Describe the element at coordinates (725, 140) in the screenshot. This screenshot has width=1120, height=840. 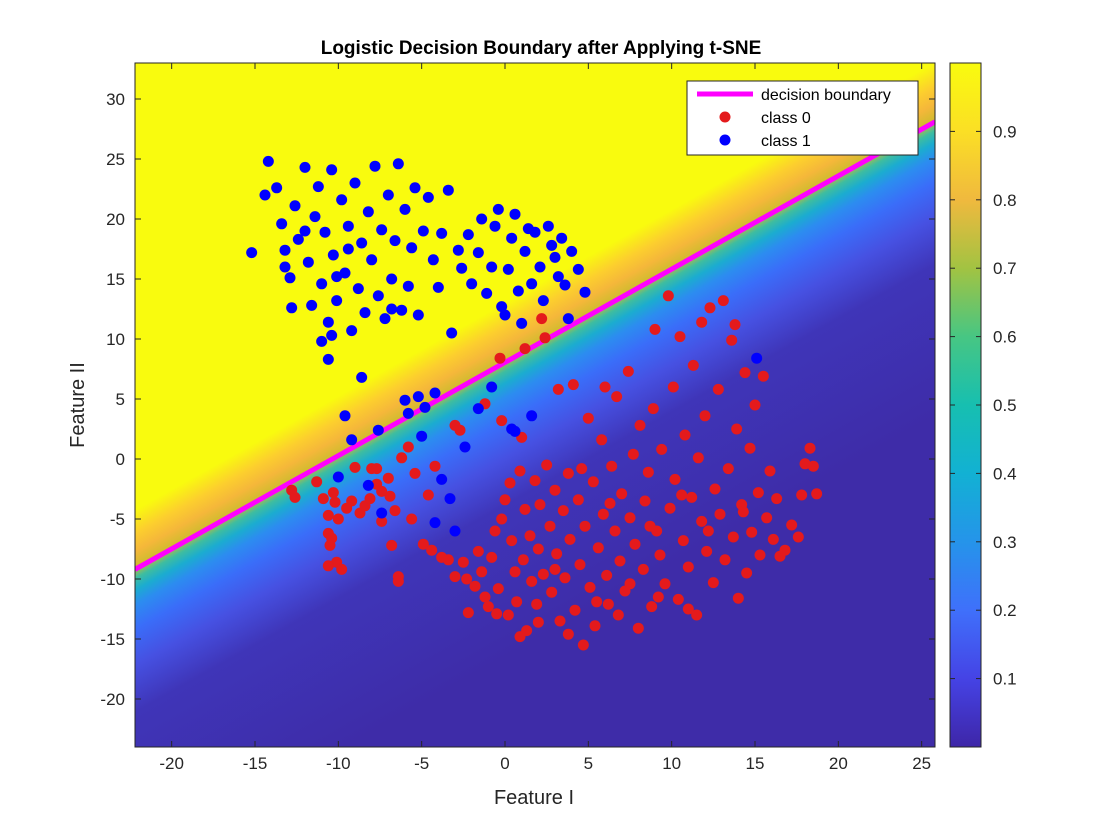
I see `legend-class1-swatch` at that location.